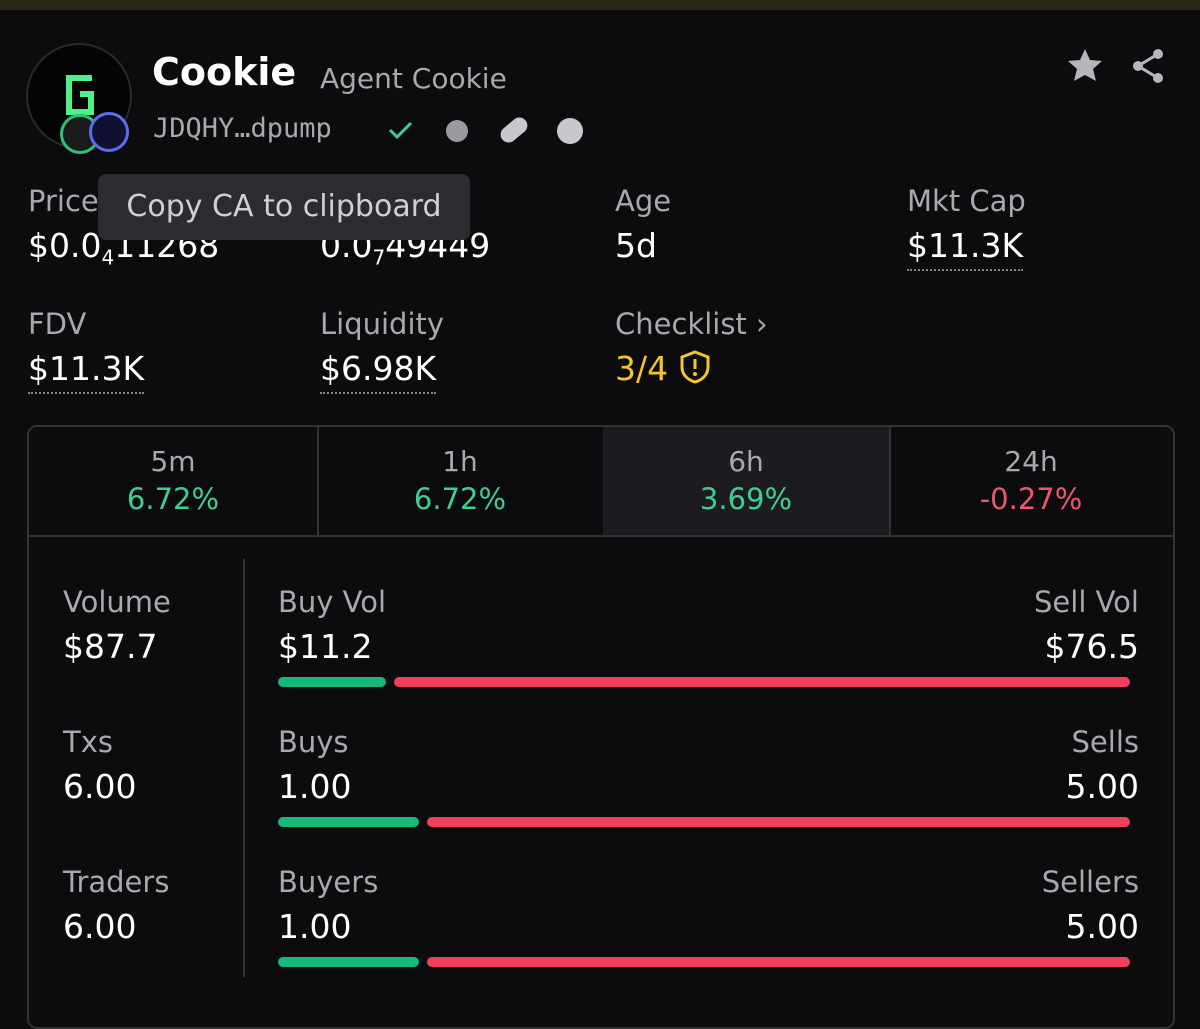 Image resolution: width=1200 pixels, height=1029 pixels. What do you see at coordinates (1119, 66) in the screenshot?
I see `header-actions` at bounding box center [1119, 66].